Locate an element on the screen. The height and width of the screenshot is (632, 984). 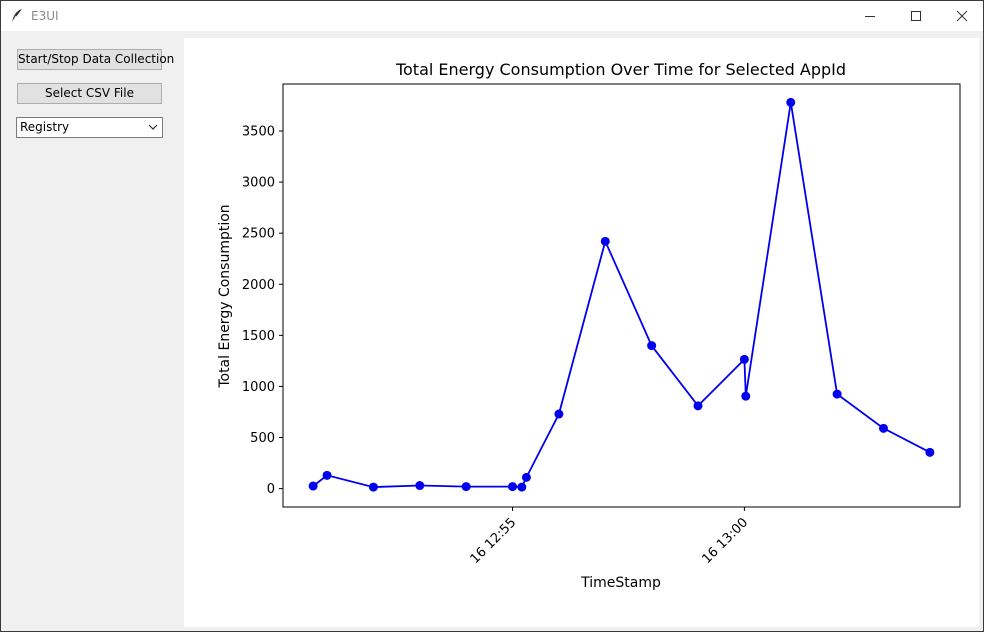
y-axis: 0 500 1000 1500 2000 2500 3000 3500 is located at coordinates (262, 311).